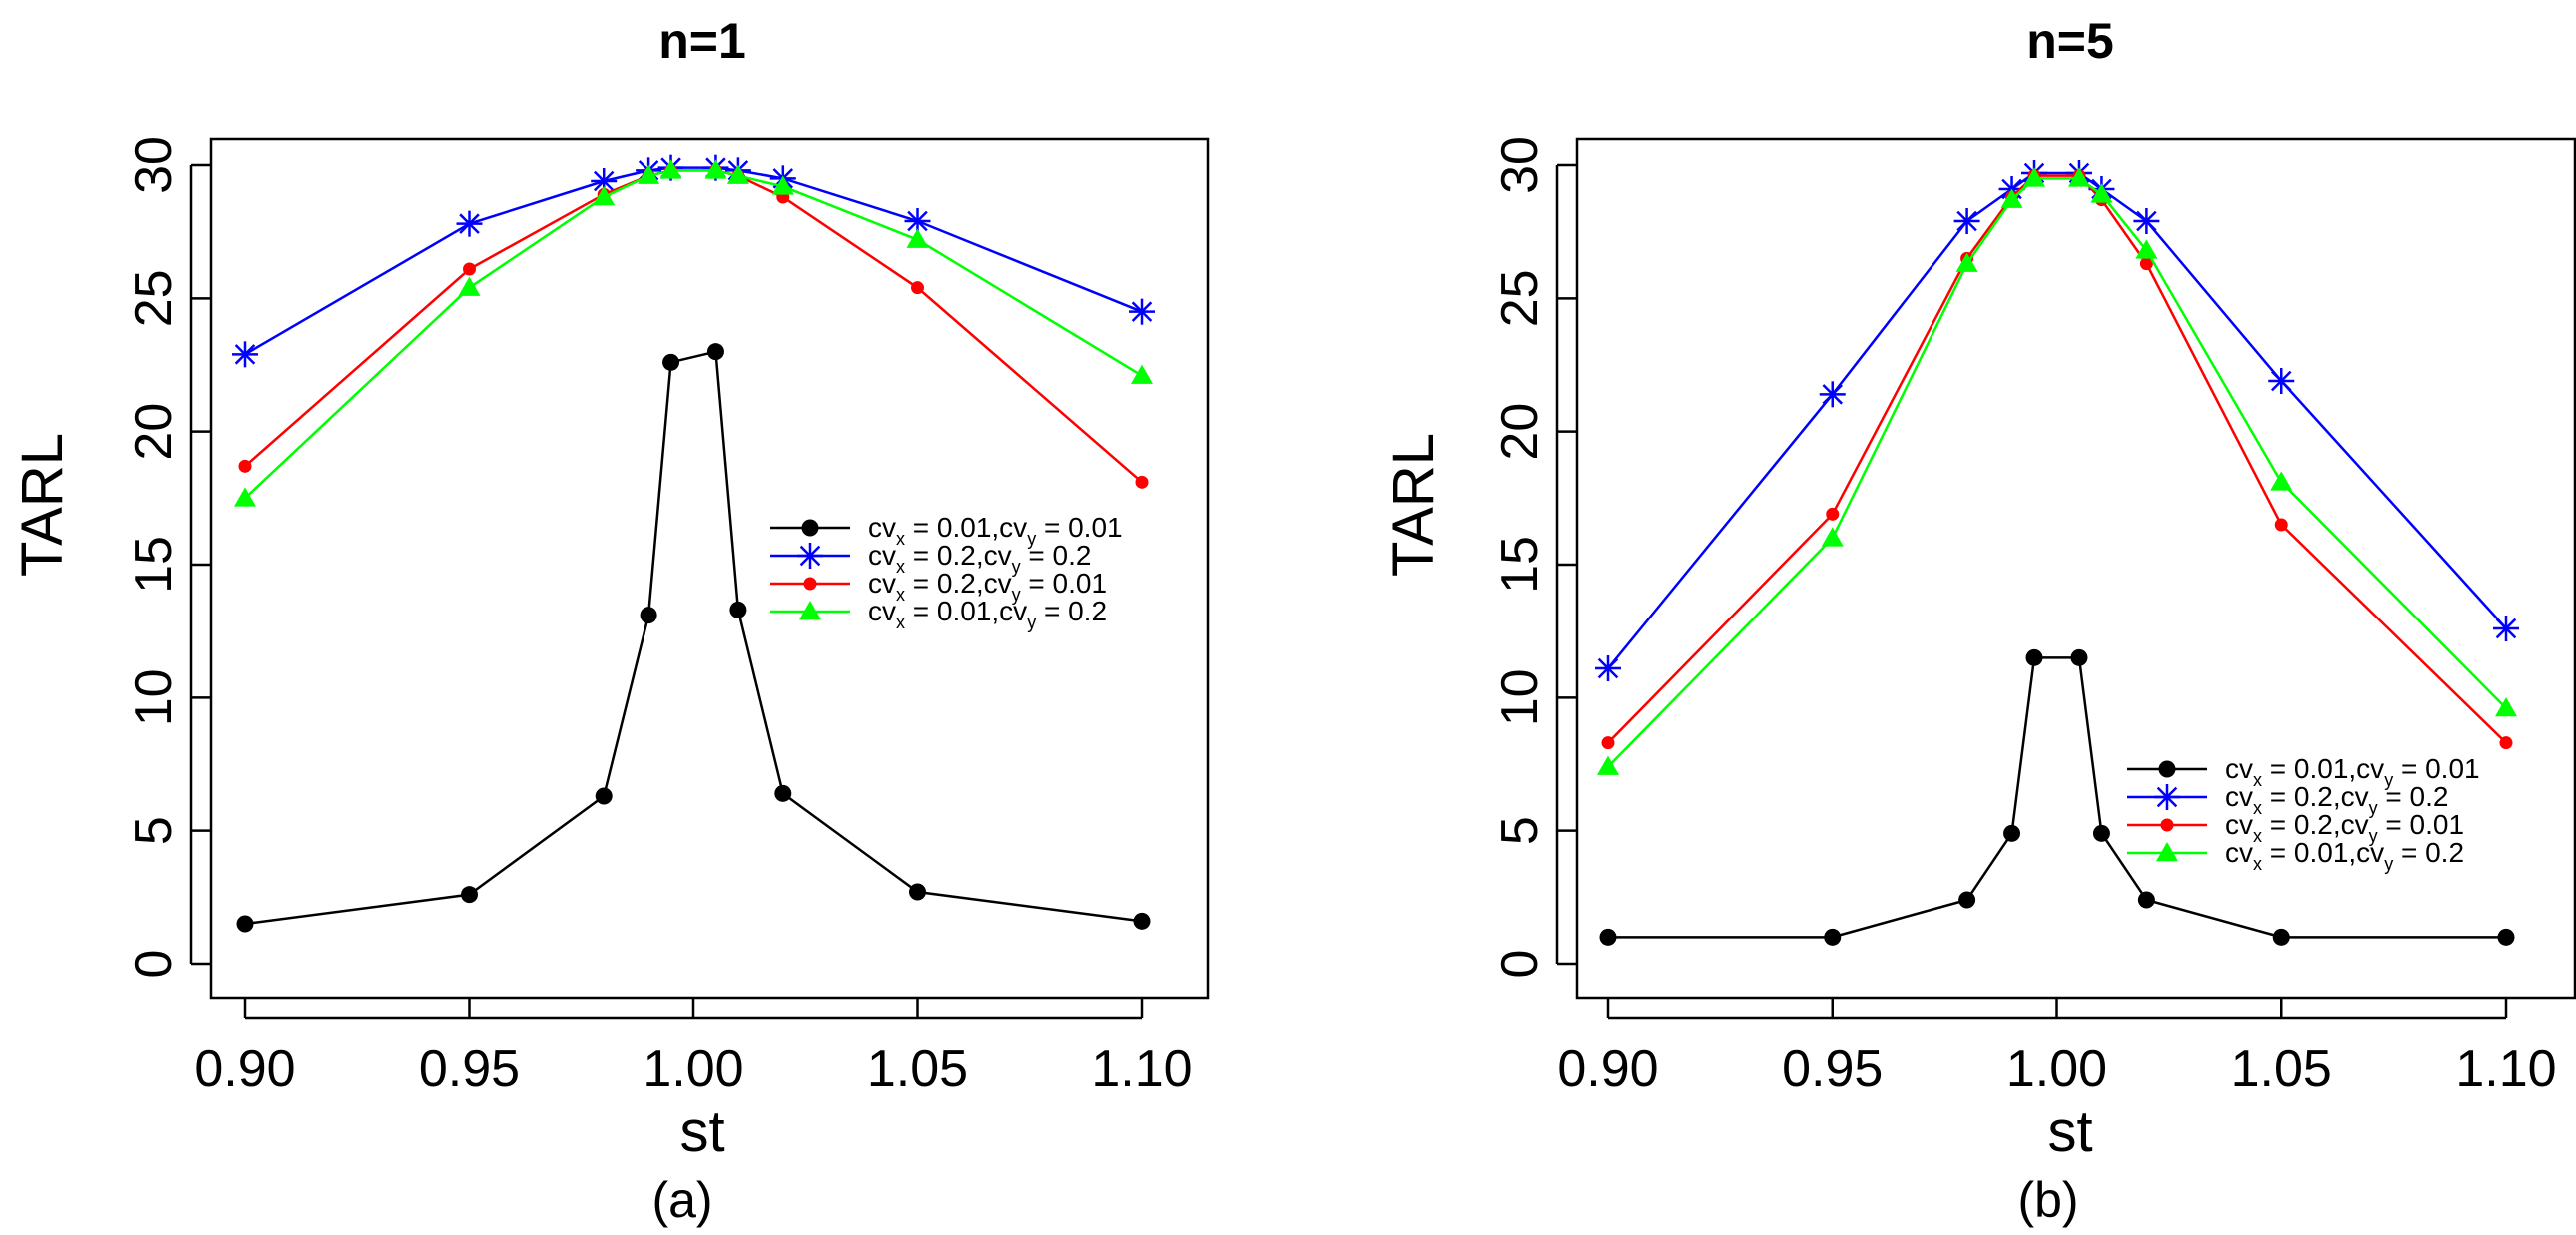 Image resolution: width=2576 pixels, height=1235 pixels. What do you see at coordinates (693, 1069) in the screenshot?
I see `x-tick-label: 1.00` at bounding box center [693, 1069].